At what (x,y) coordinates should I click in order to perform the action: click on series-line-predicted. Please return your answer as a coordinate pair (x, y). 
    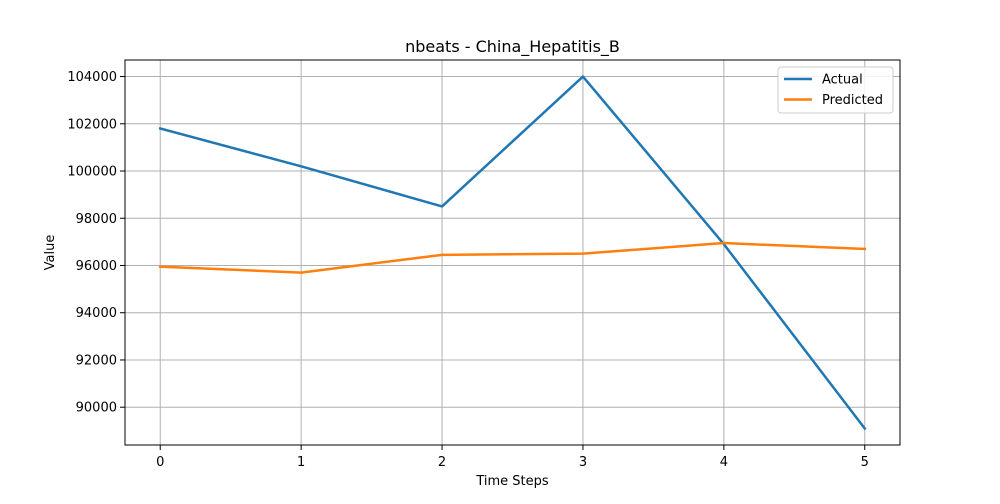
    Looking at the image, I should click on (512, 257).